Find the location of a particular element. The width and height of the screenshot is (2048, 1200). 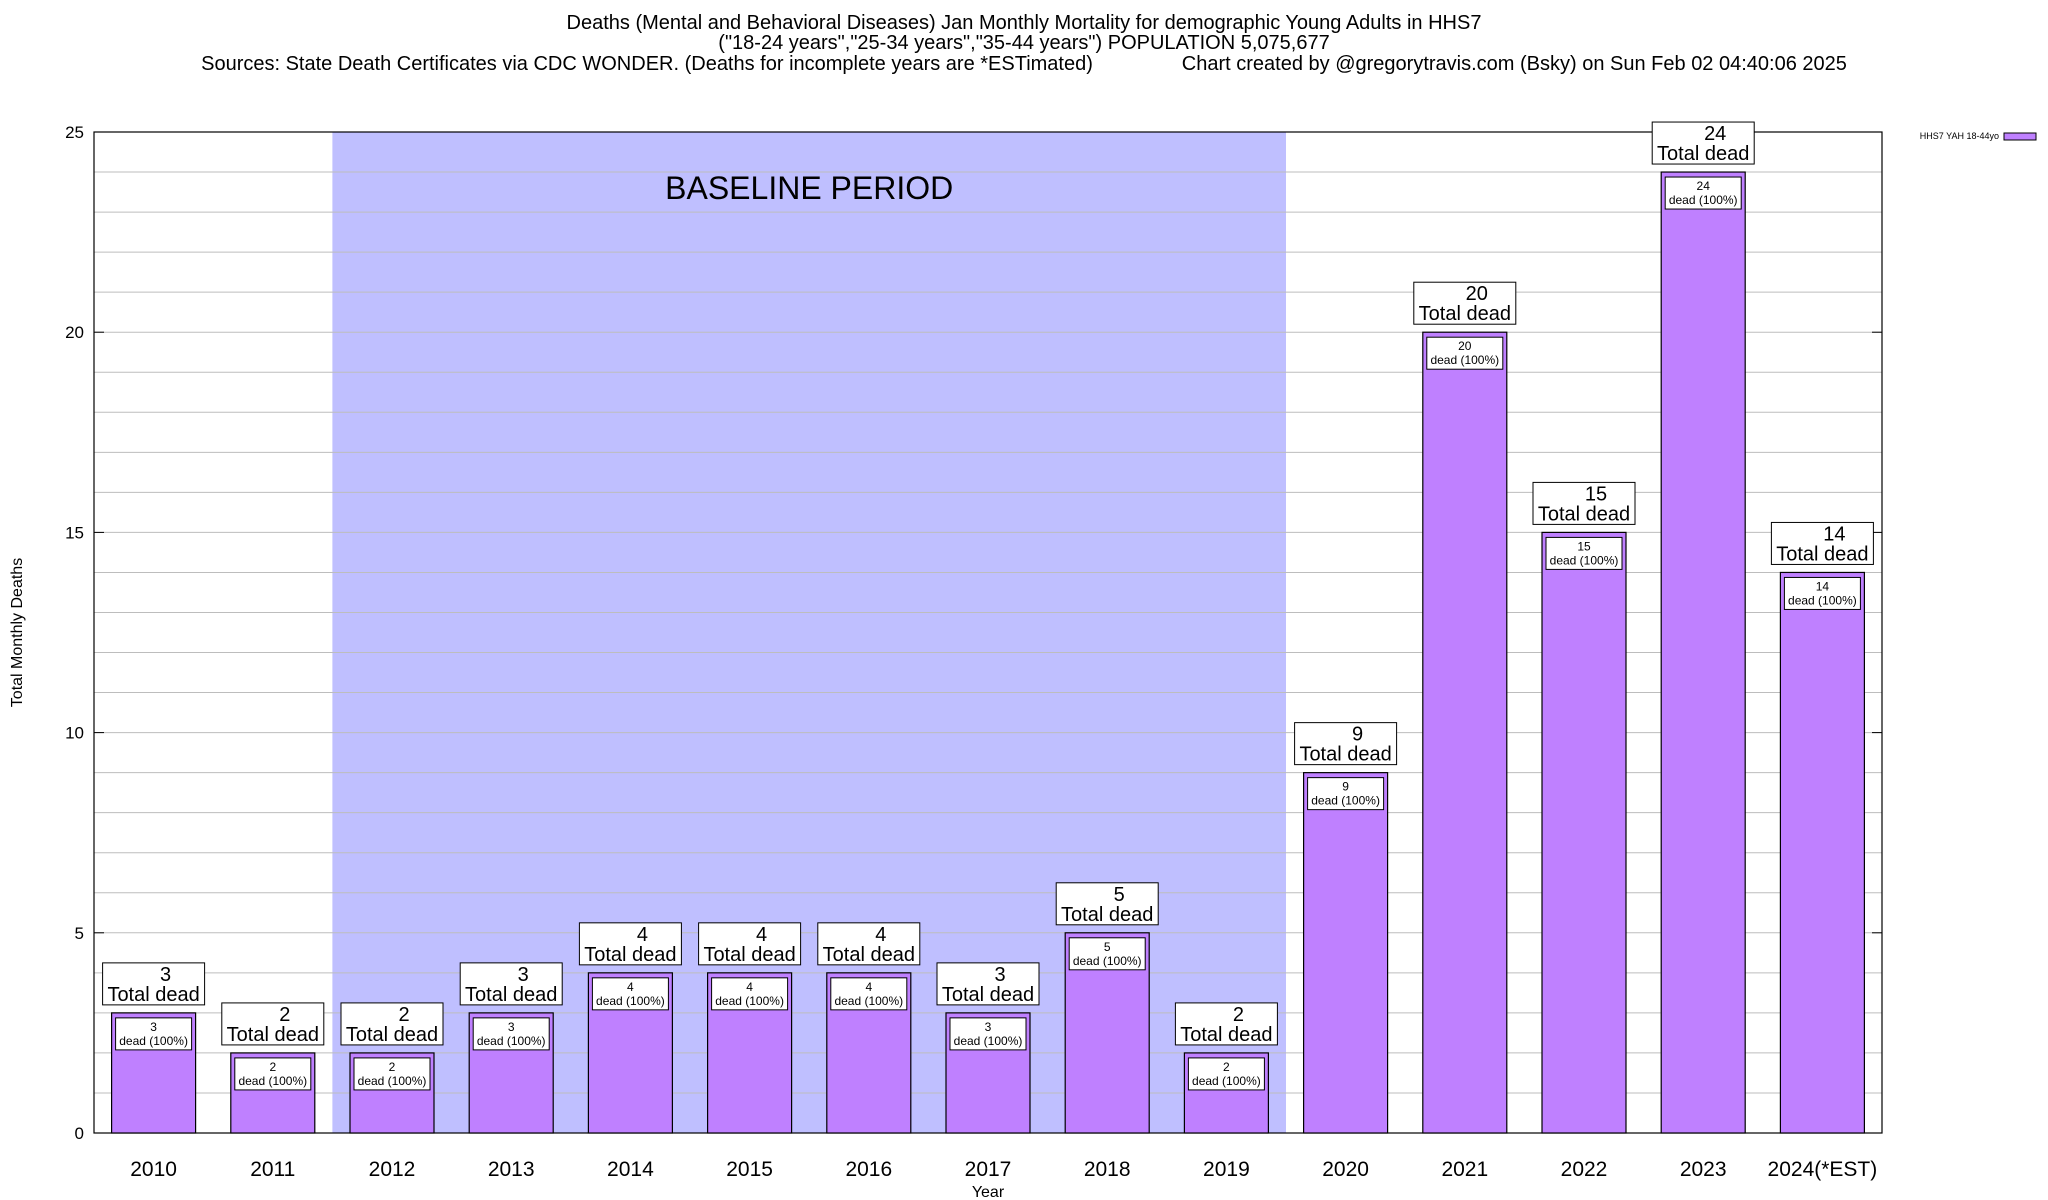

x-tick-label: 2018 is located at coordinates (1107, 1169).